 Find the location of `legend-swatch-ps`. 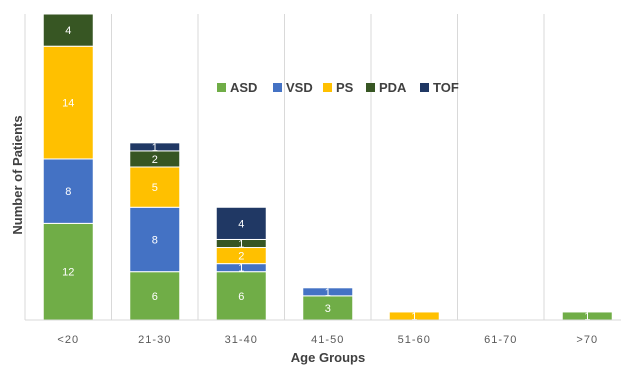

legend-swatch-ps is located at coordinates (327, 87).